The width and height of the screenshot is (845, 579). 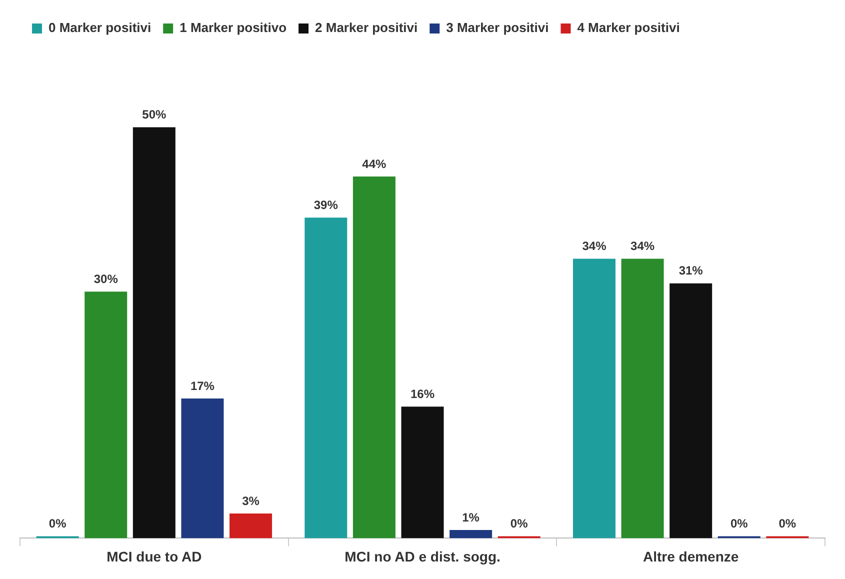 I want to click on legend-label: 0 Marker positivi, so click(x=100, y=28).